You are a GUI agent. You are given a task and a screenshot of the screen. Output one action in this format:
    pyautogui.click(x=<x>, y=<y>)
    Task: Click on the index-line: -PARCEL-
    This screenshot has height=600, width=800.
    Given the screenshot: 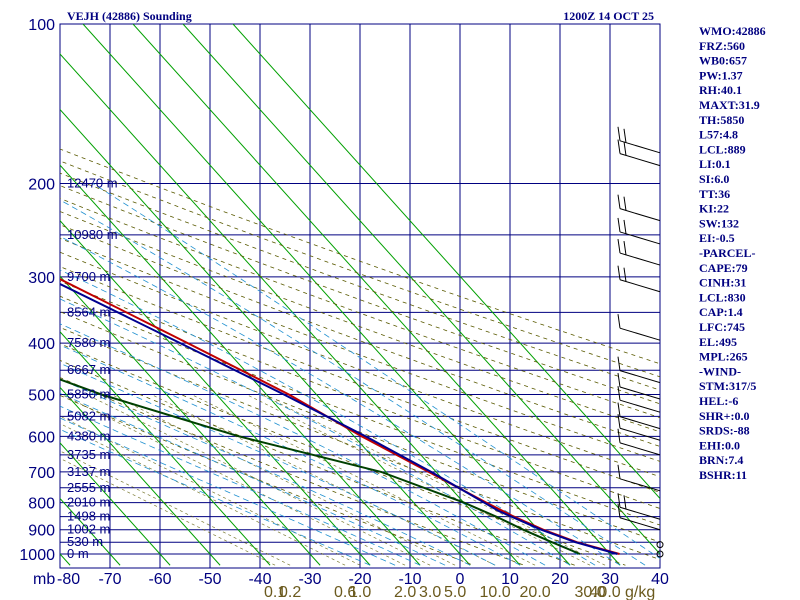 What is the action you would take?
    pyautogui.click(x=727, y=253)
    